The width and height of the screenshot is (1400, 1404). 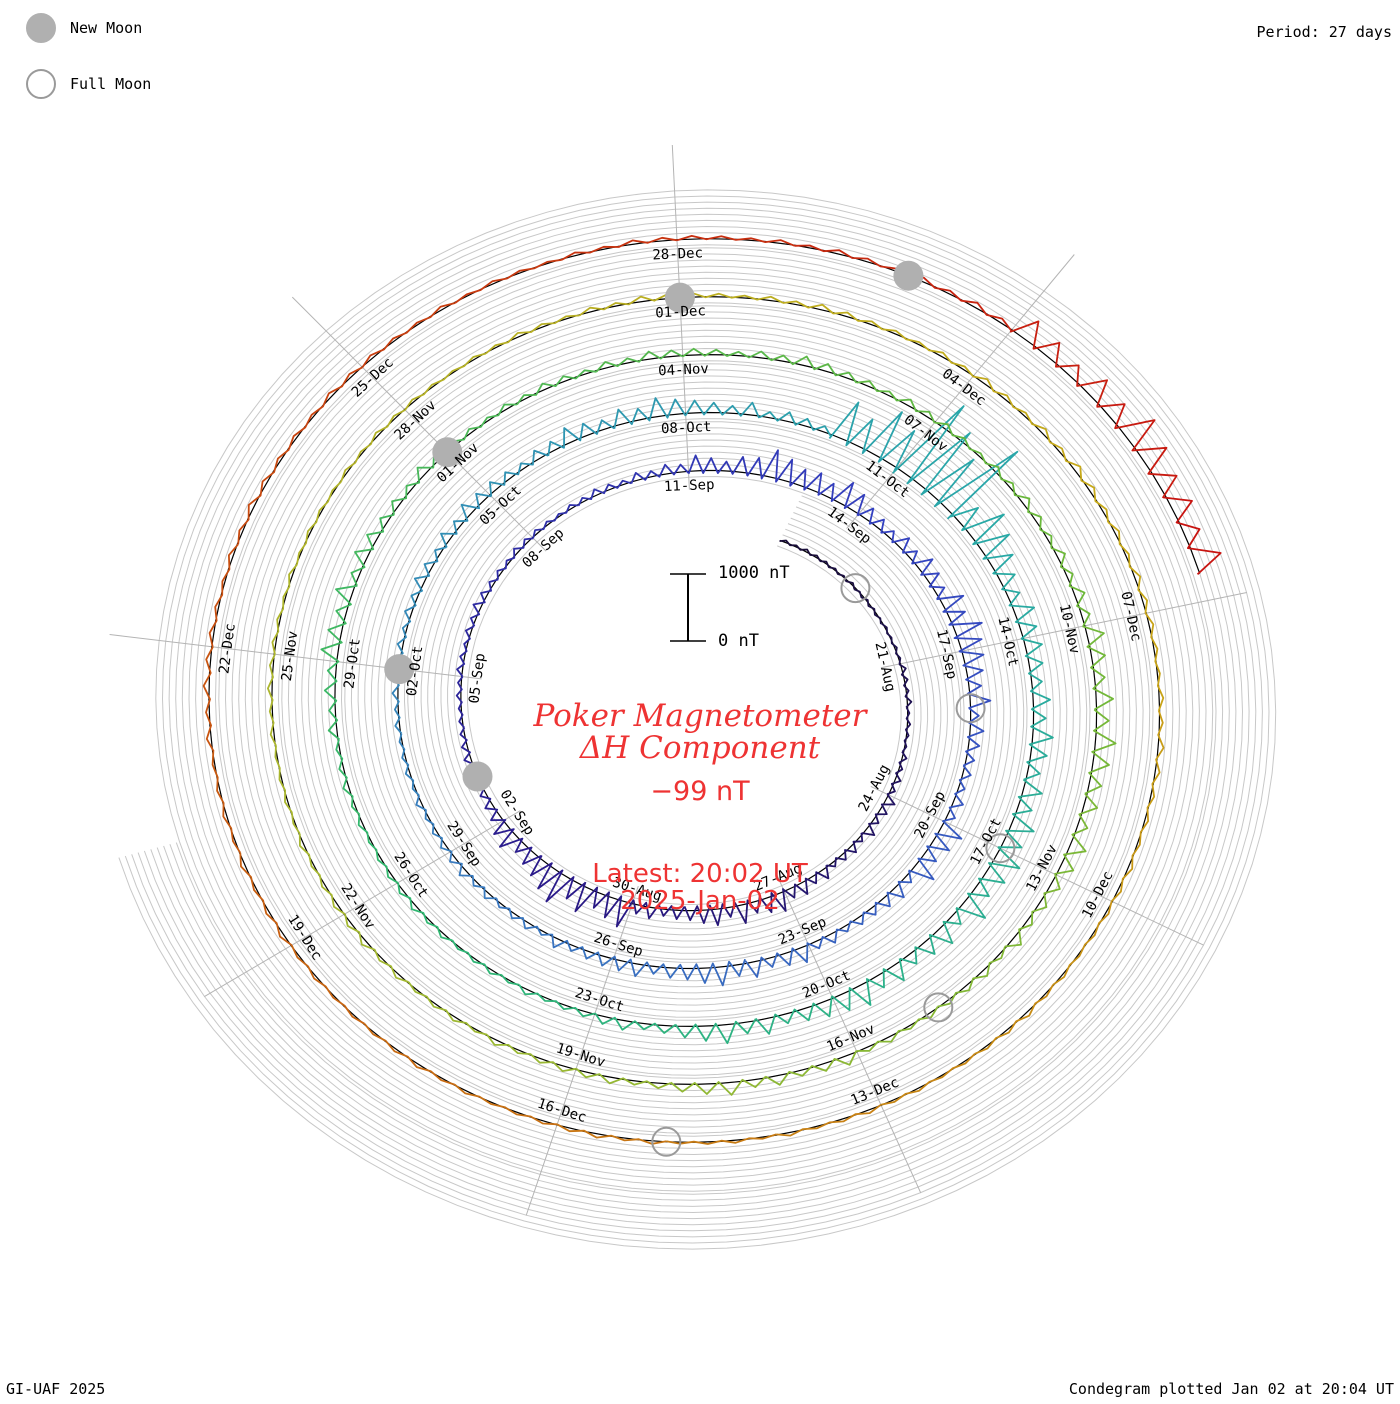 I want to click on chart-subtitle: ΔH Component, so click(x=700, y=748).